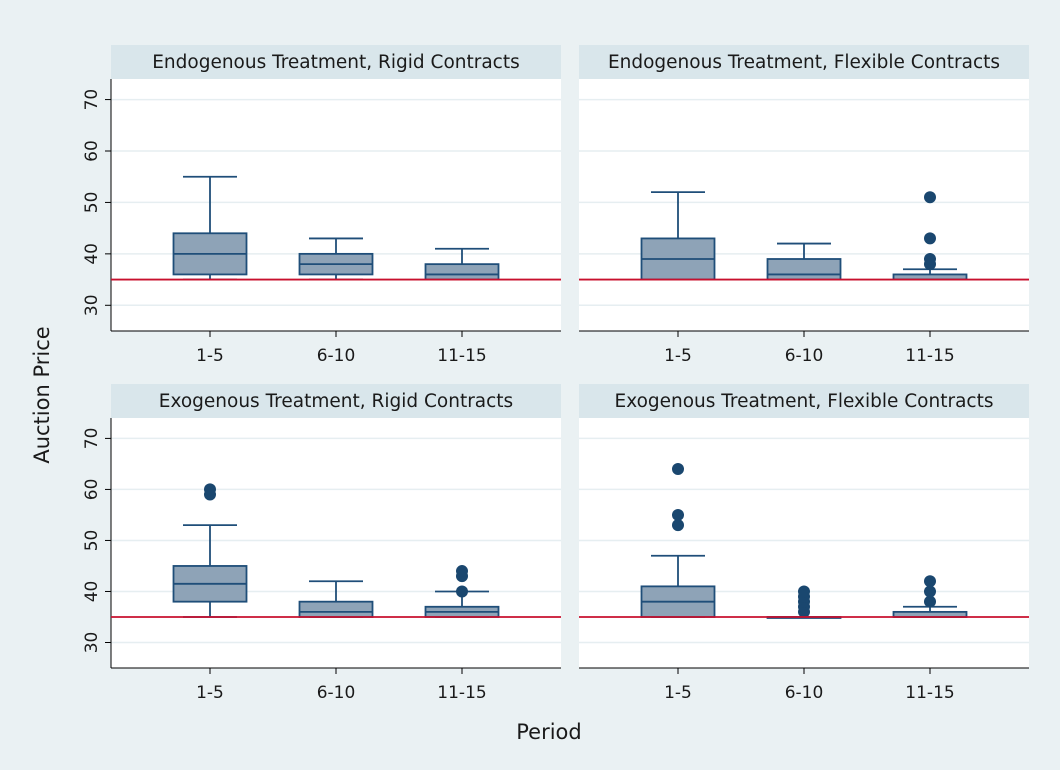 The width and height of the screenshot is (1060, 770). Describe the element at coordinates (42, 394) in the screenshot. I see `y-axis-title: Auction Price` at that location.